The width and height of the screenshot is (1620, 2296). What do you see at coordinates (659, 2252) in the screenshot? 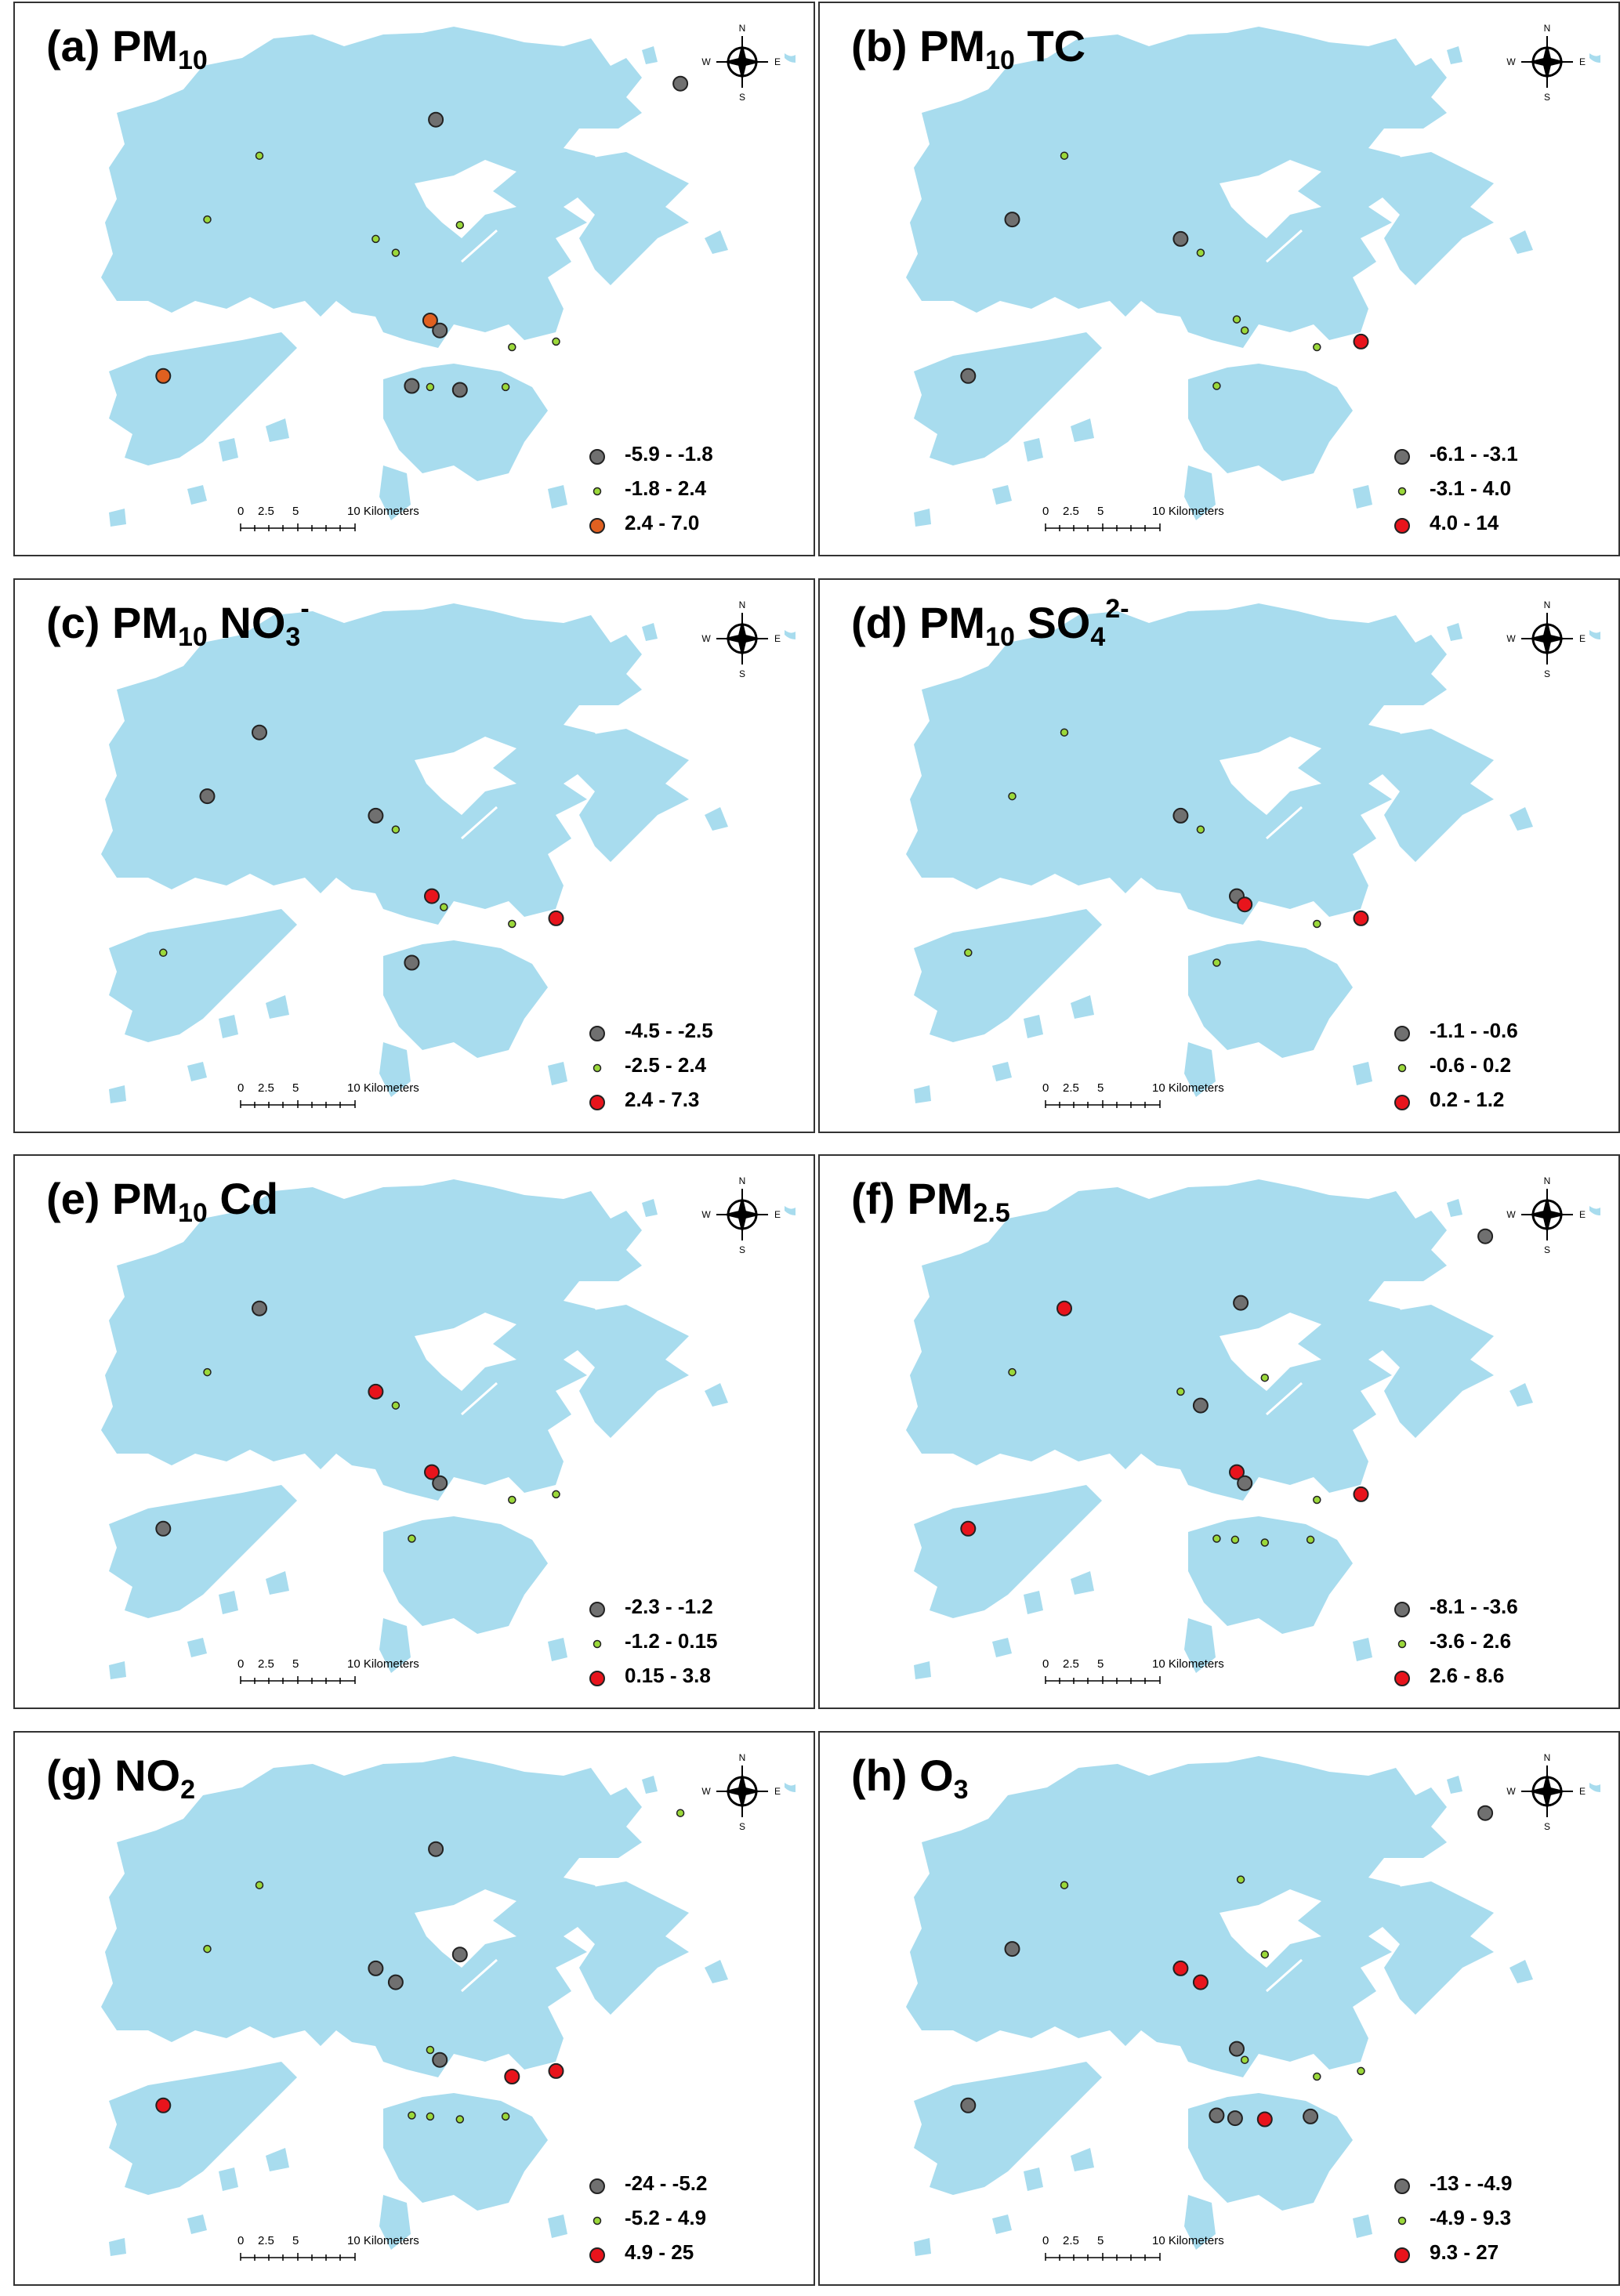
I see `legend-high-label: 4.9 - 25` at bounding box center [659, 2252].